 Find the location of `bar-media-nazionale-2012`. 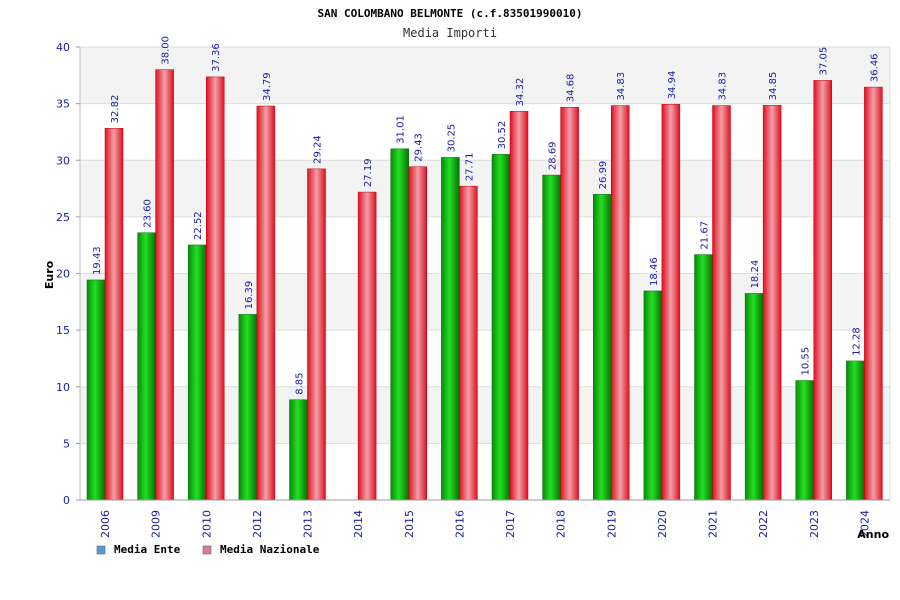

bar-media-nazionale-2012 is located at coordinates (266, 303).